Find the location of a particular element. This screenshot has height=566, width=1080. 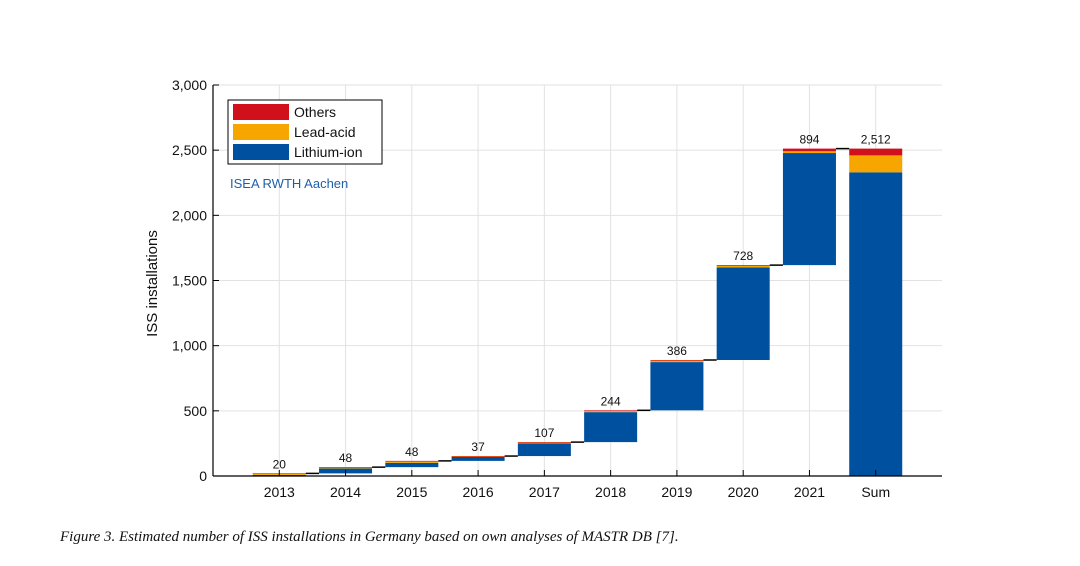

bar-lead-acid-2014 is located at coordinates (346, 468).